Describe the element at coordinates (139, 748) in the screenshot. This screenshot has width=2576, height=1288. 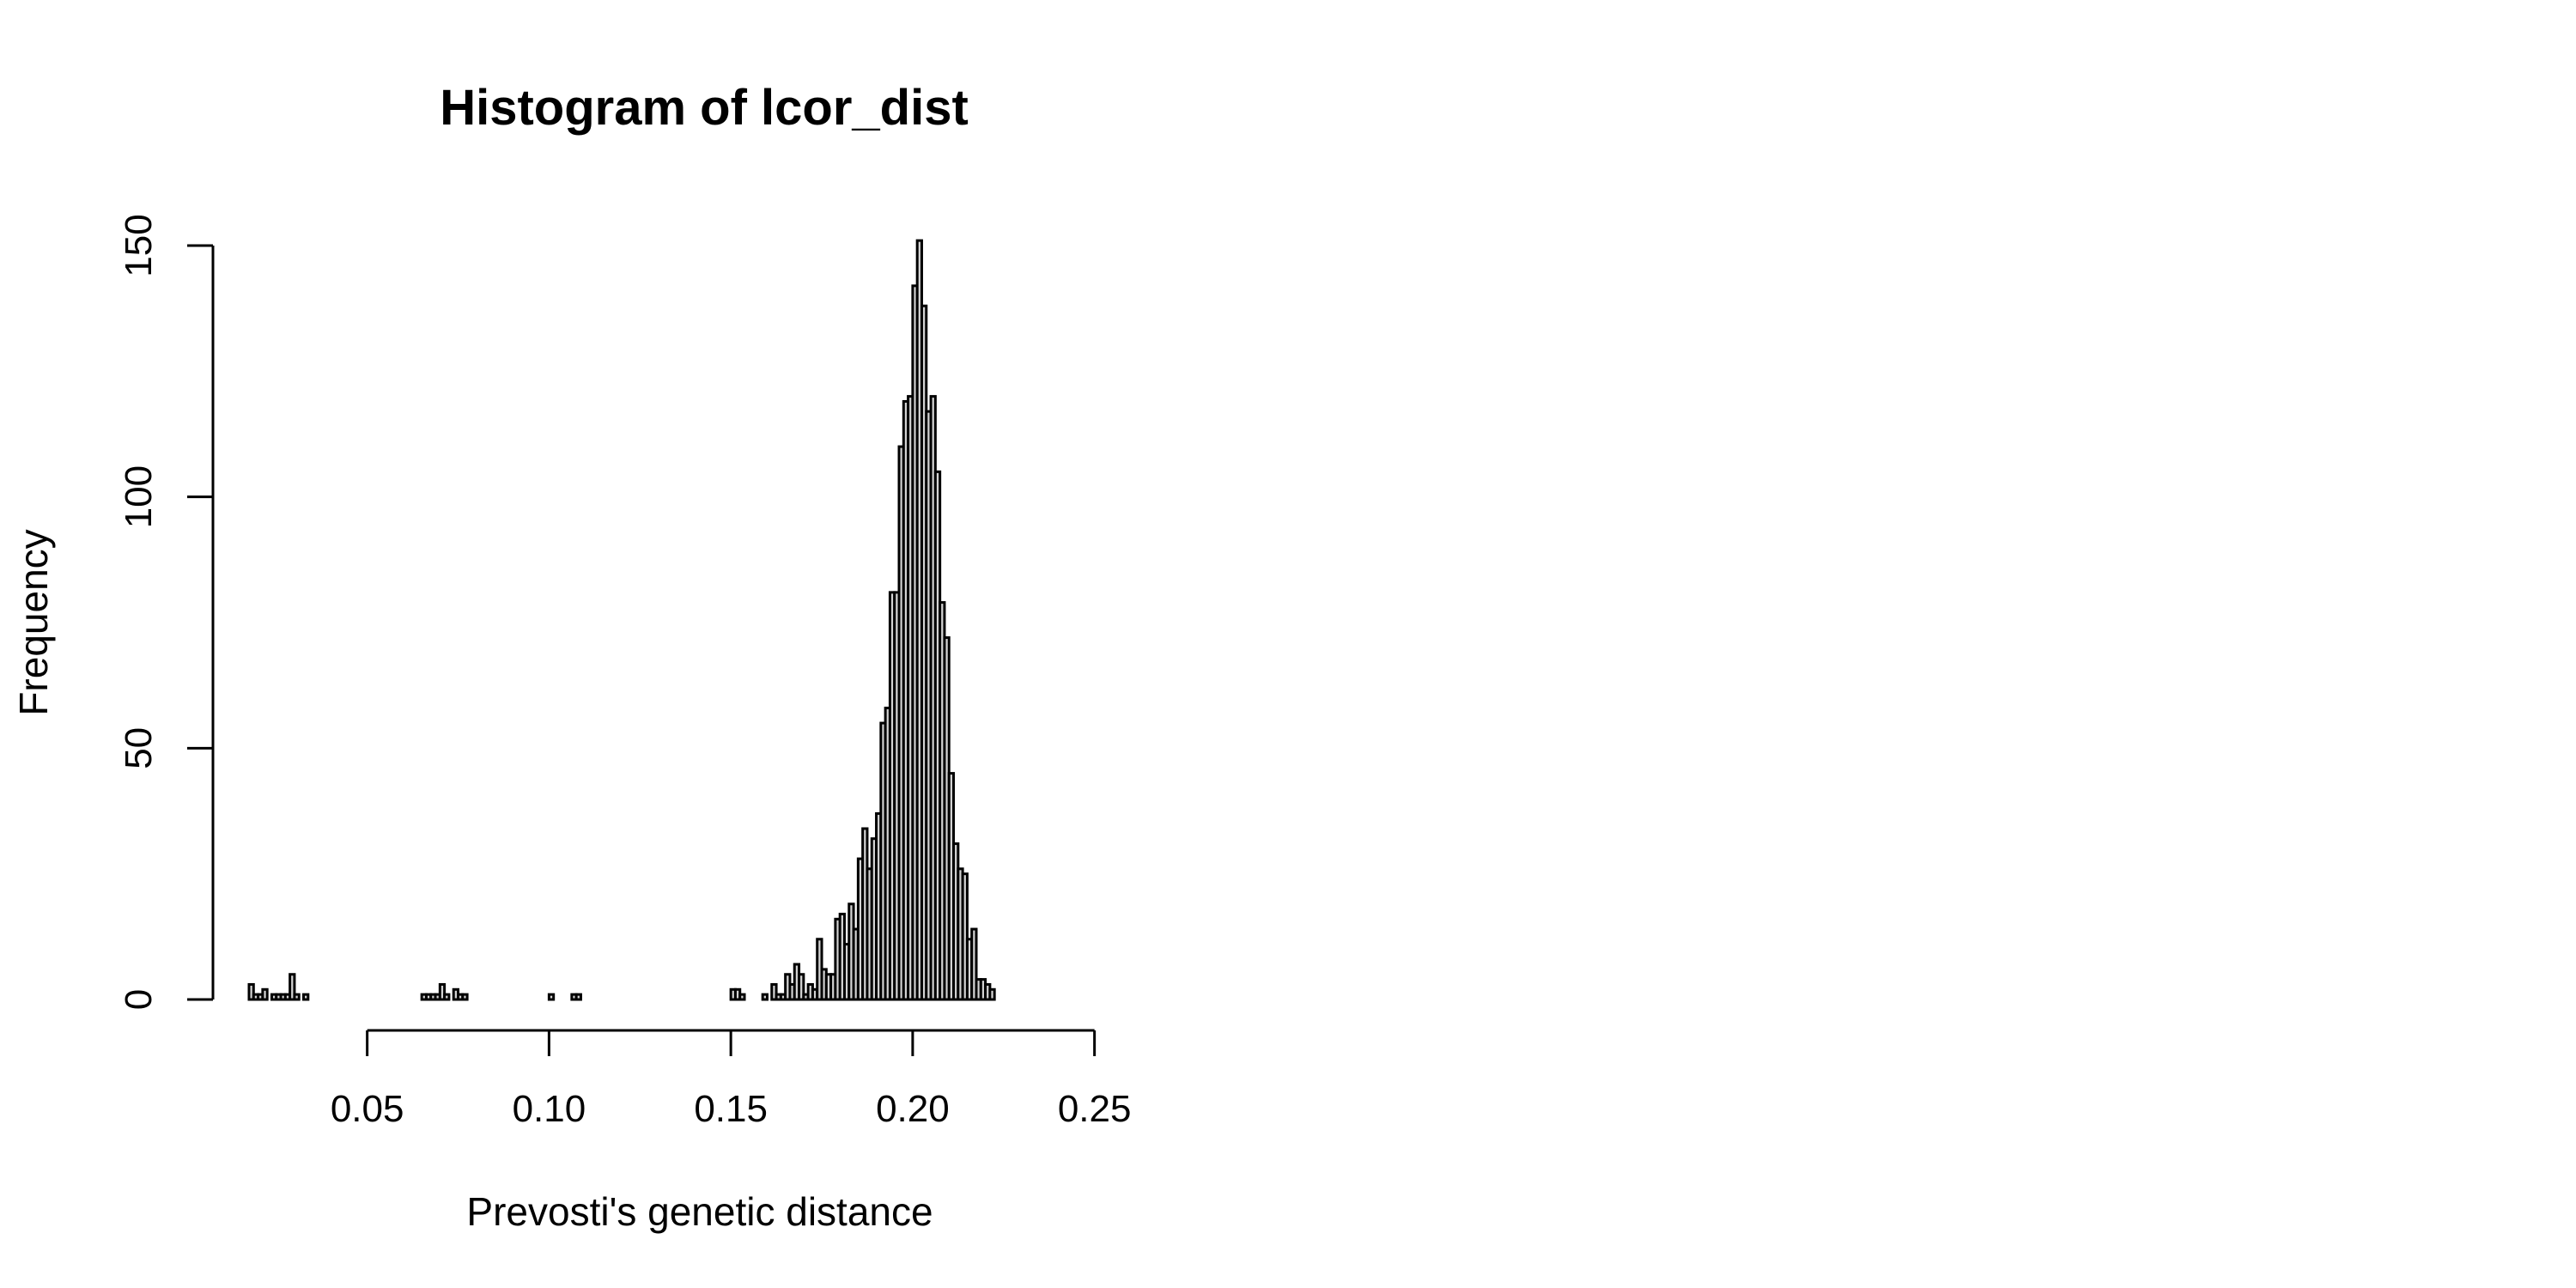
I see `y-tick-label: 50` at that location.